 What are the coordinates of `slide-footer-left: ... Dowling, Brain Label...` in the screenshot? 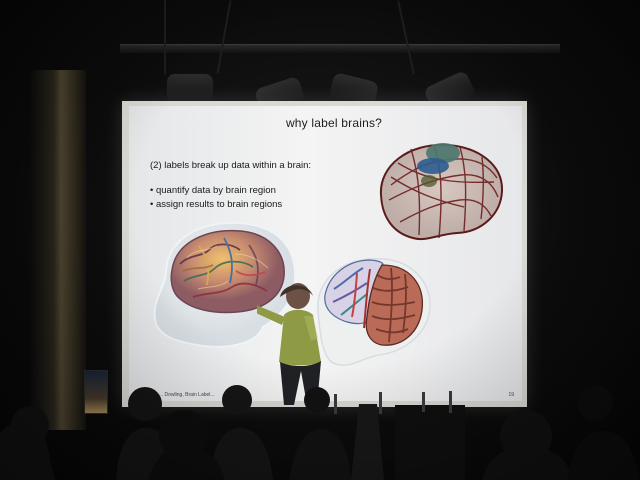 It's located at (187, 395).